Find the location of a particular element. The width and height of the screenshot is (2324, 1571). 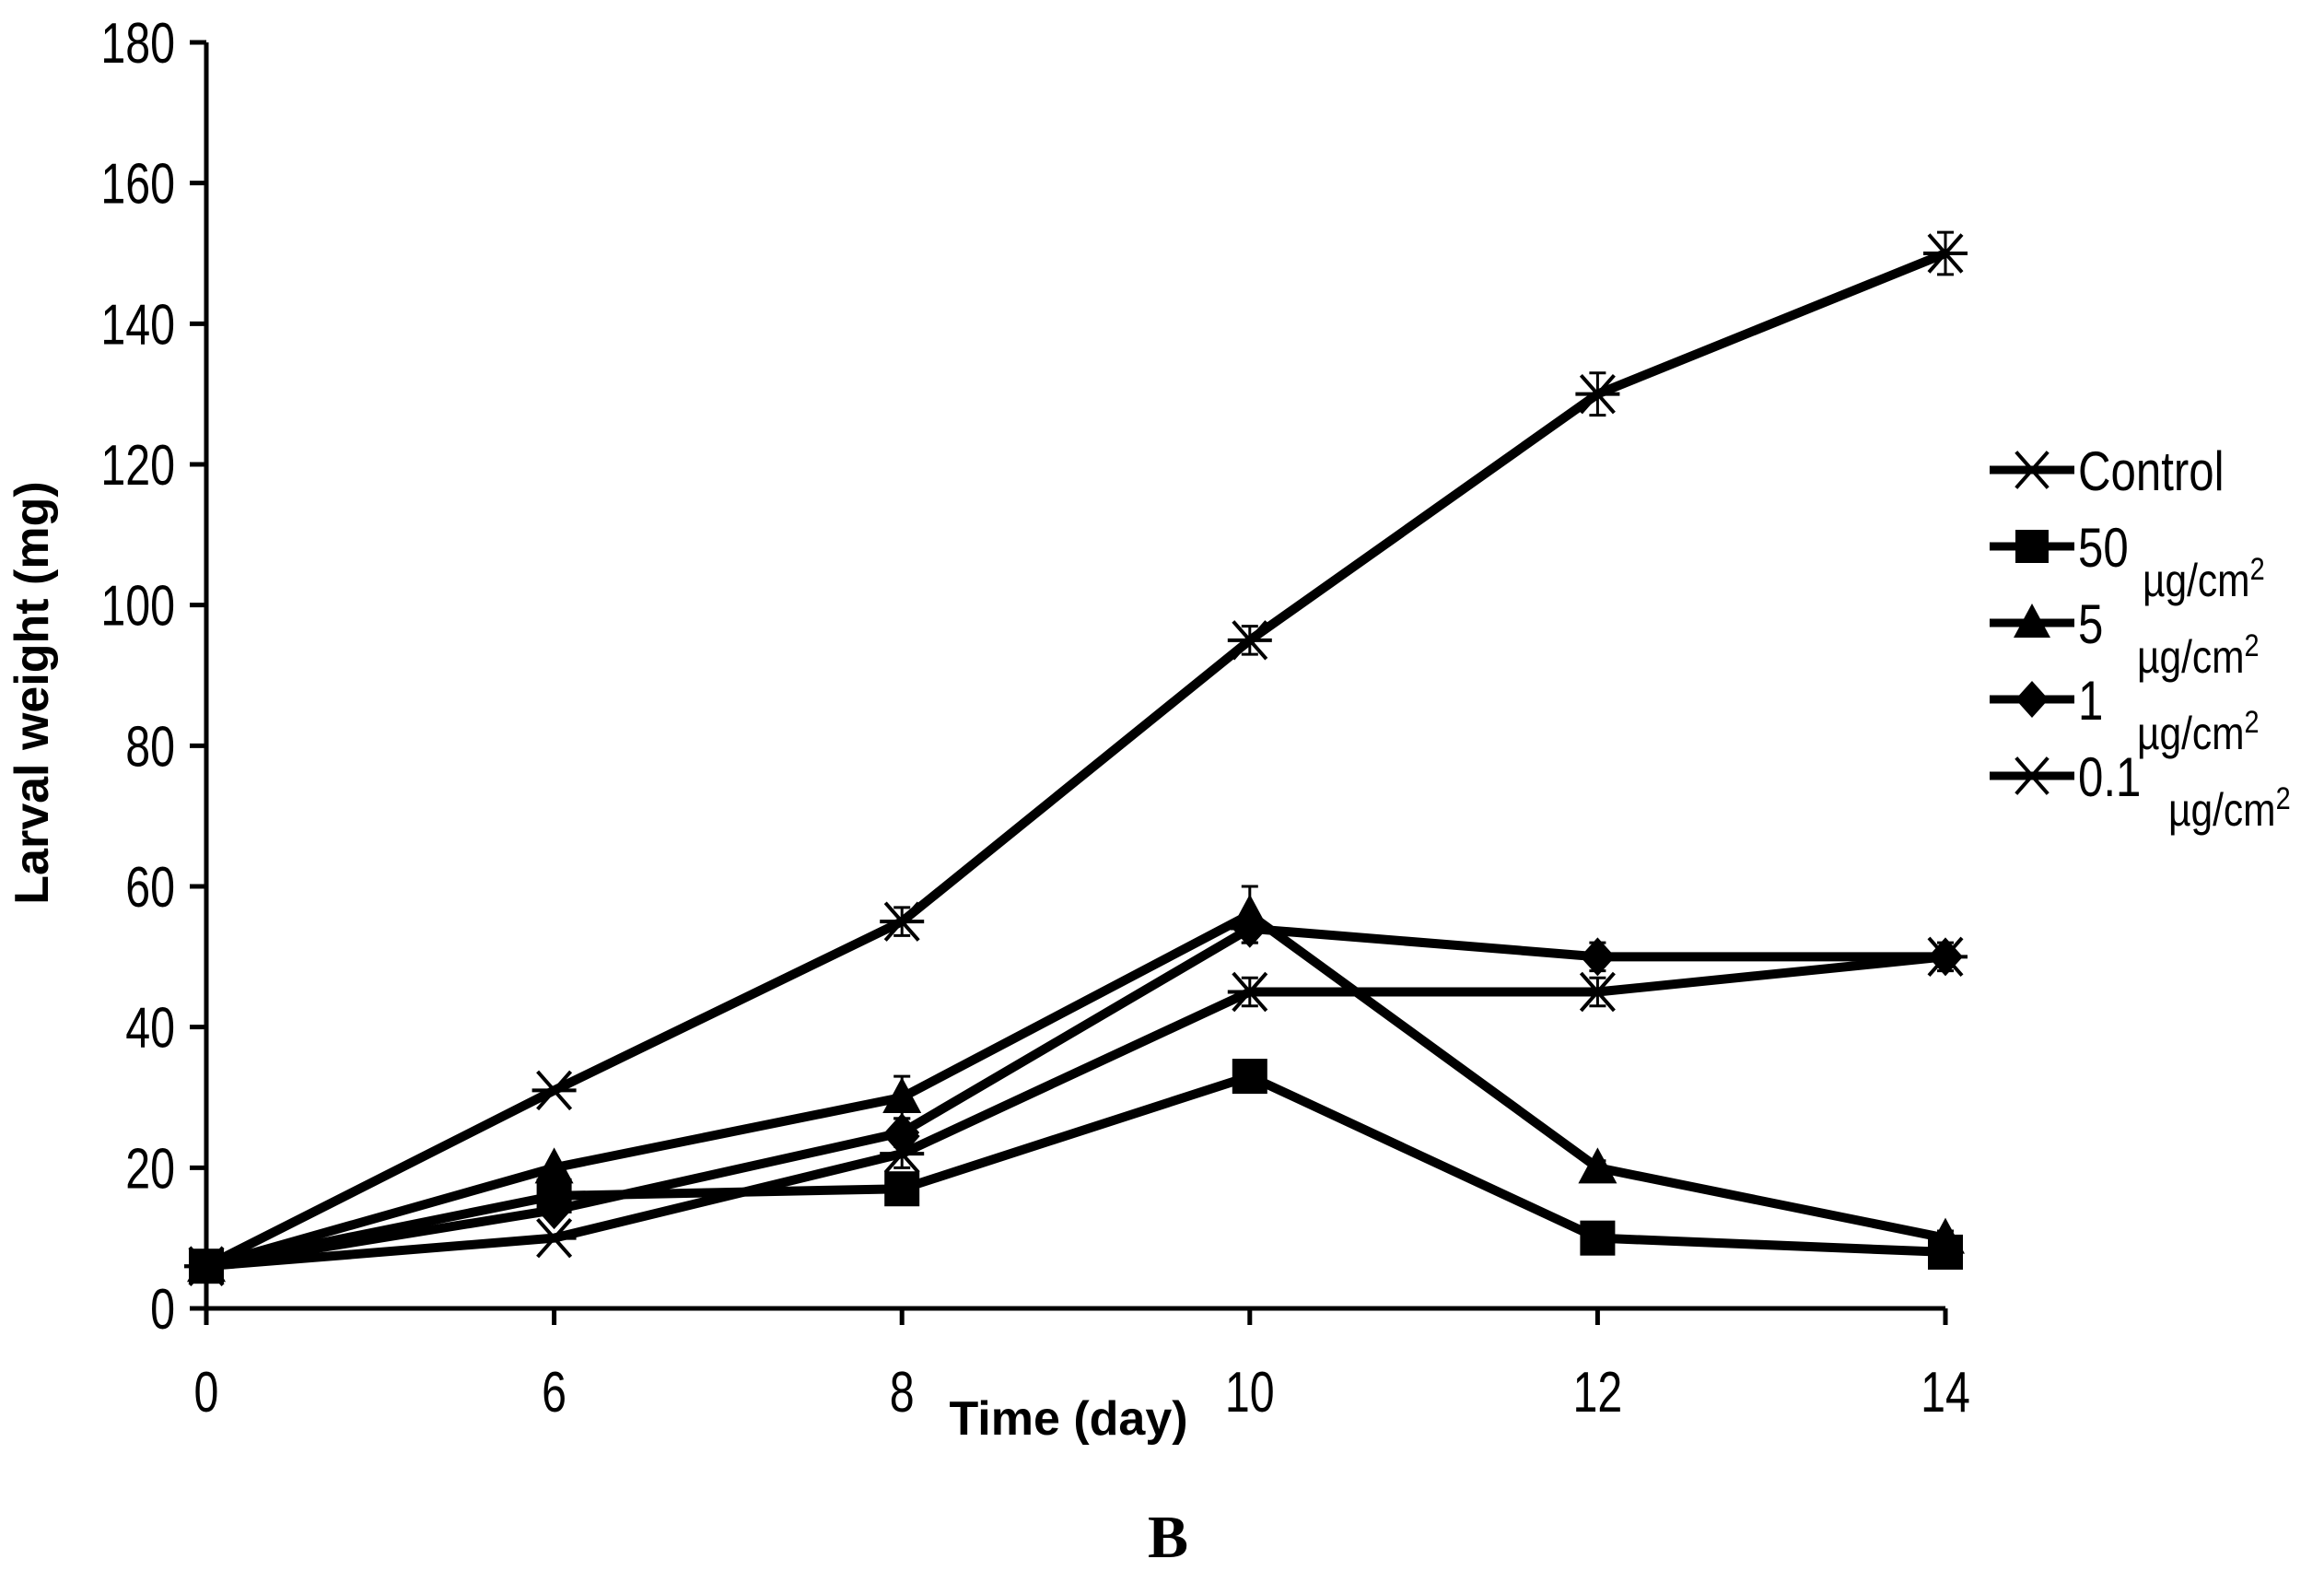

legend-item-3: 1 µg/cm2 is located at coordinates (2125, 714).